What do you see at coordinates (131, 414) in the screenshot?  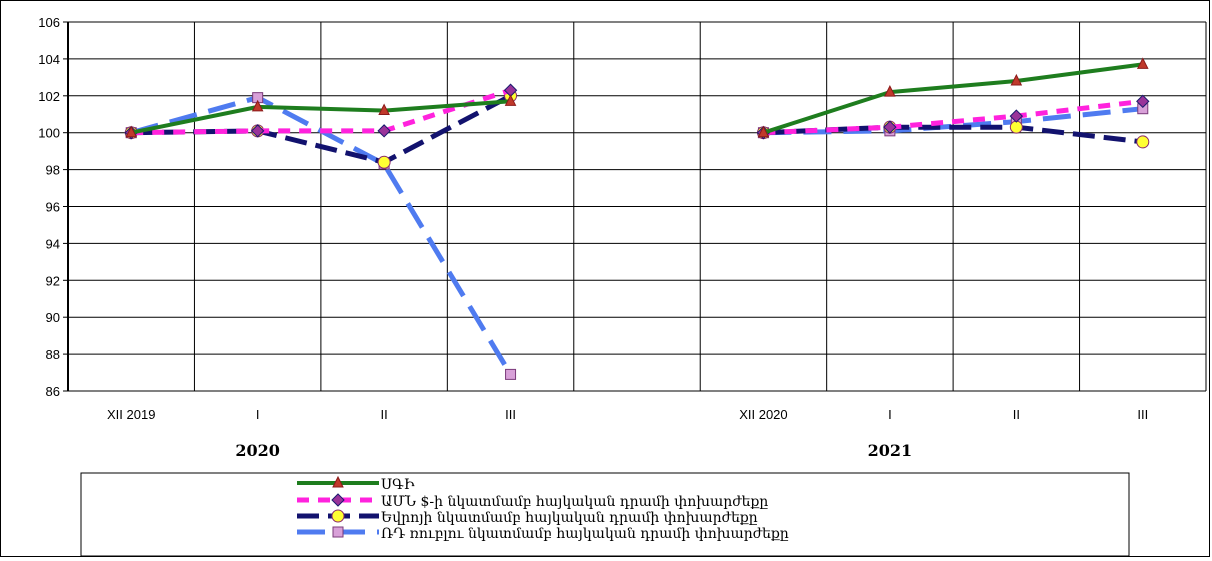 I see `x-tick-label: XII 2019` at bounding box center [131, 414].